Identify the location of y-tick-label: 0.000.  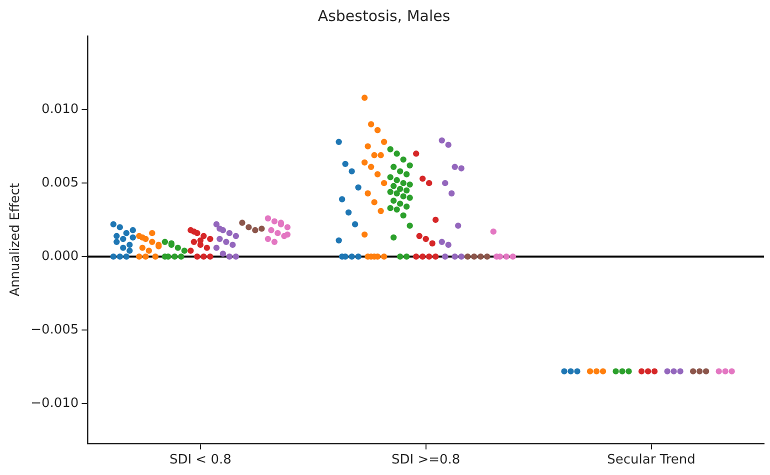
(60, 256).